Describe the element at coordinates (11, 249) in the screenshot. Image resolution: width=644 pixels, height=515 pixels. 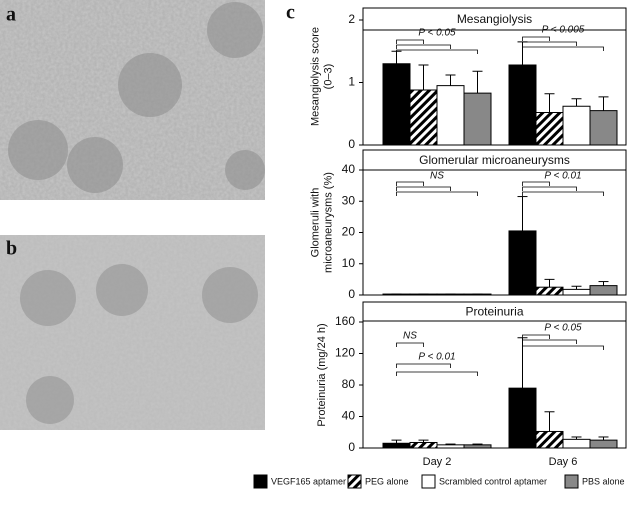
I see `panel-label: b` at that location.